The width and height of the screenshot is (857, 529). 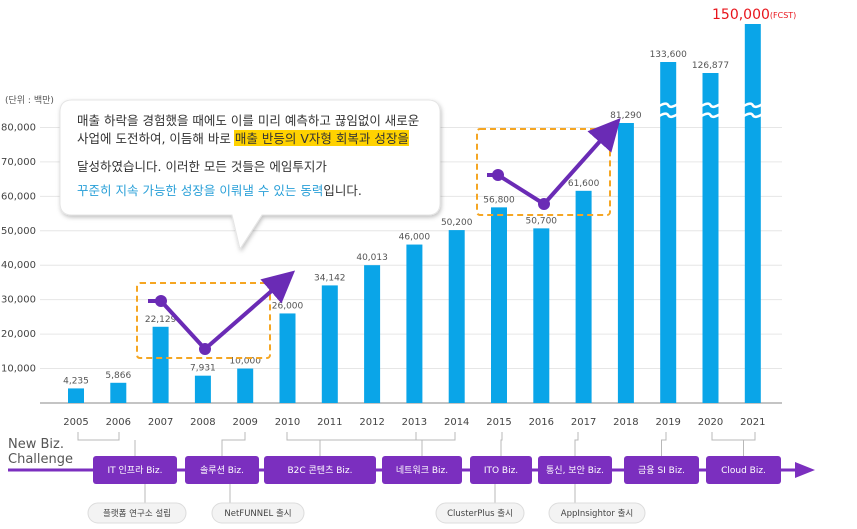 I want to click on x-tick-label-2018: 2018, so click(x=625, y=422).